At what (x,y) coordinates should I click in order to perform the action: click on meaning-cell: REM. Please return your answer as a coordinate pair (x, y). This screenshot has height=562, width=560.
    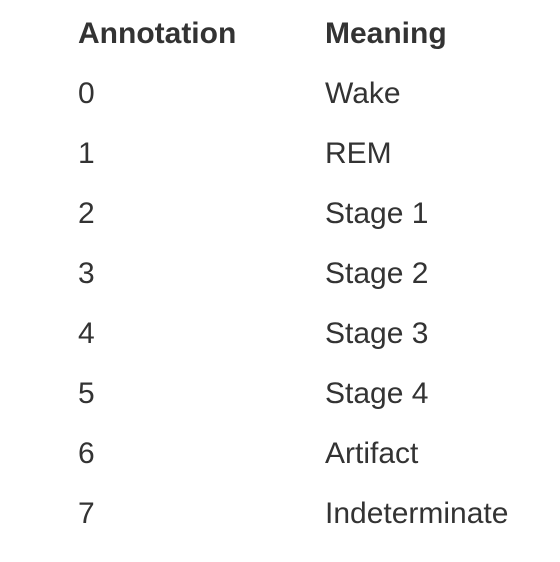
    Looking at the image, I should click on (358, 153).